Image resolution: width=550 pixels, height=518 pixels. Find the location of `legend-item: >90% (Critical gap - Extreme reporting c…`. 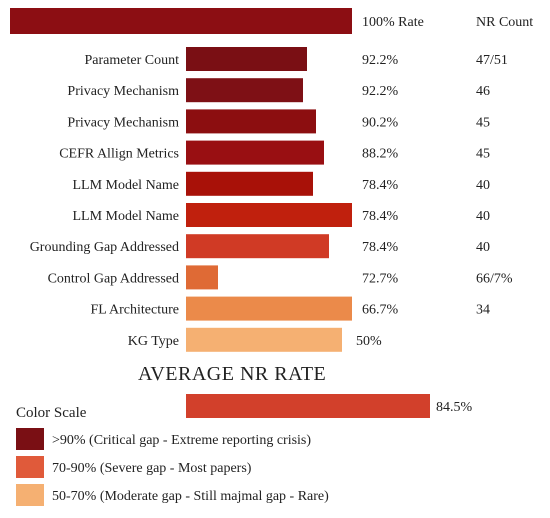

legend-item: >90% (Critical gap - Extreme reporting c… is located at coordinates (163, 439).